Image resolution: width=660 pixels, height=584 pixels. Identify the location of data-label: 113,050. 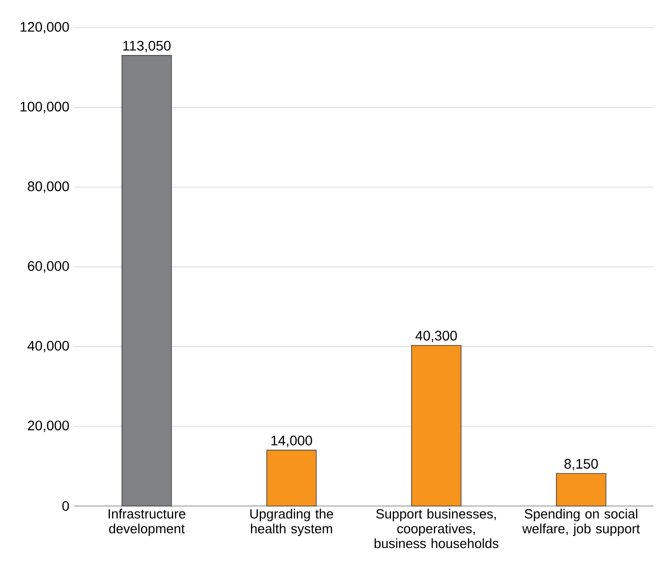
(147, 46).